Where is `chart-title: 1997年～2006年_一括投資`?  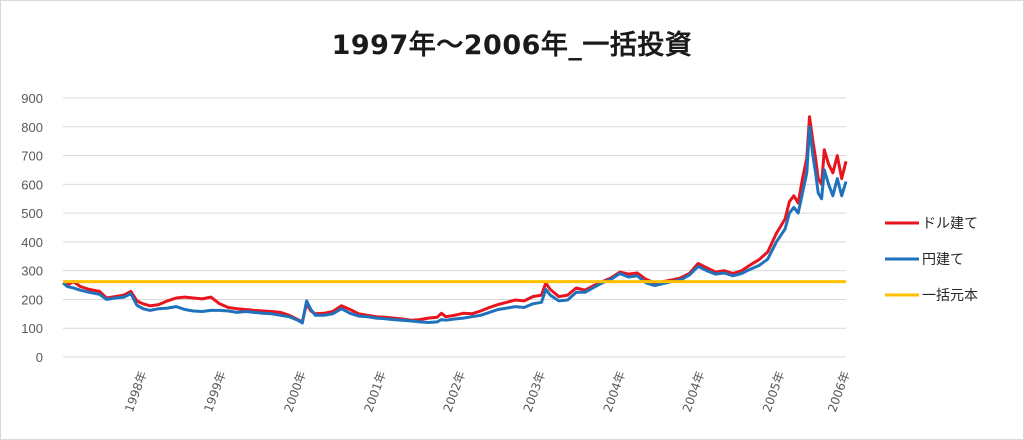 chart-title: 1997年～2006年_一括投資 is located at coordinates (512, 45).